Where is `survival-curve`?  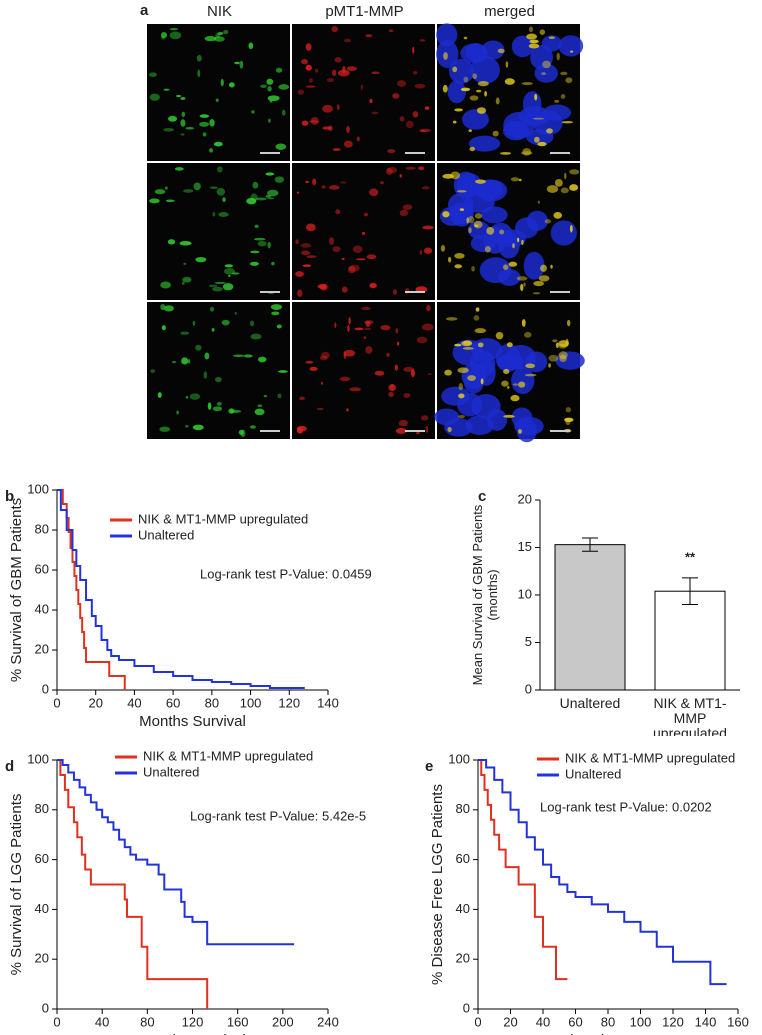 survival-curve is located at coordinates (133, 884).